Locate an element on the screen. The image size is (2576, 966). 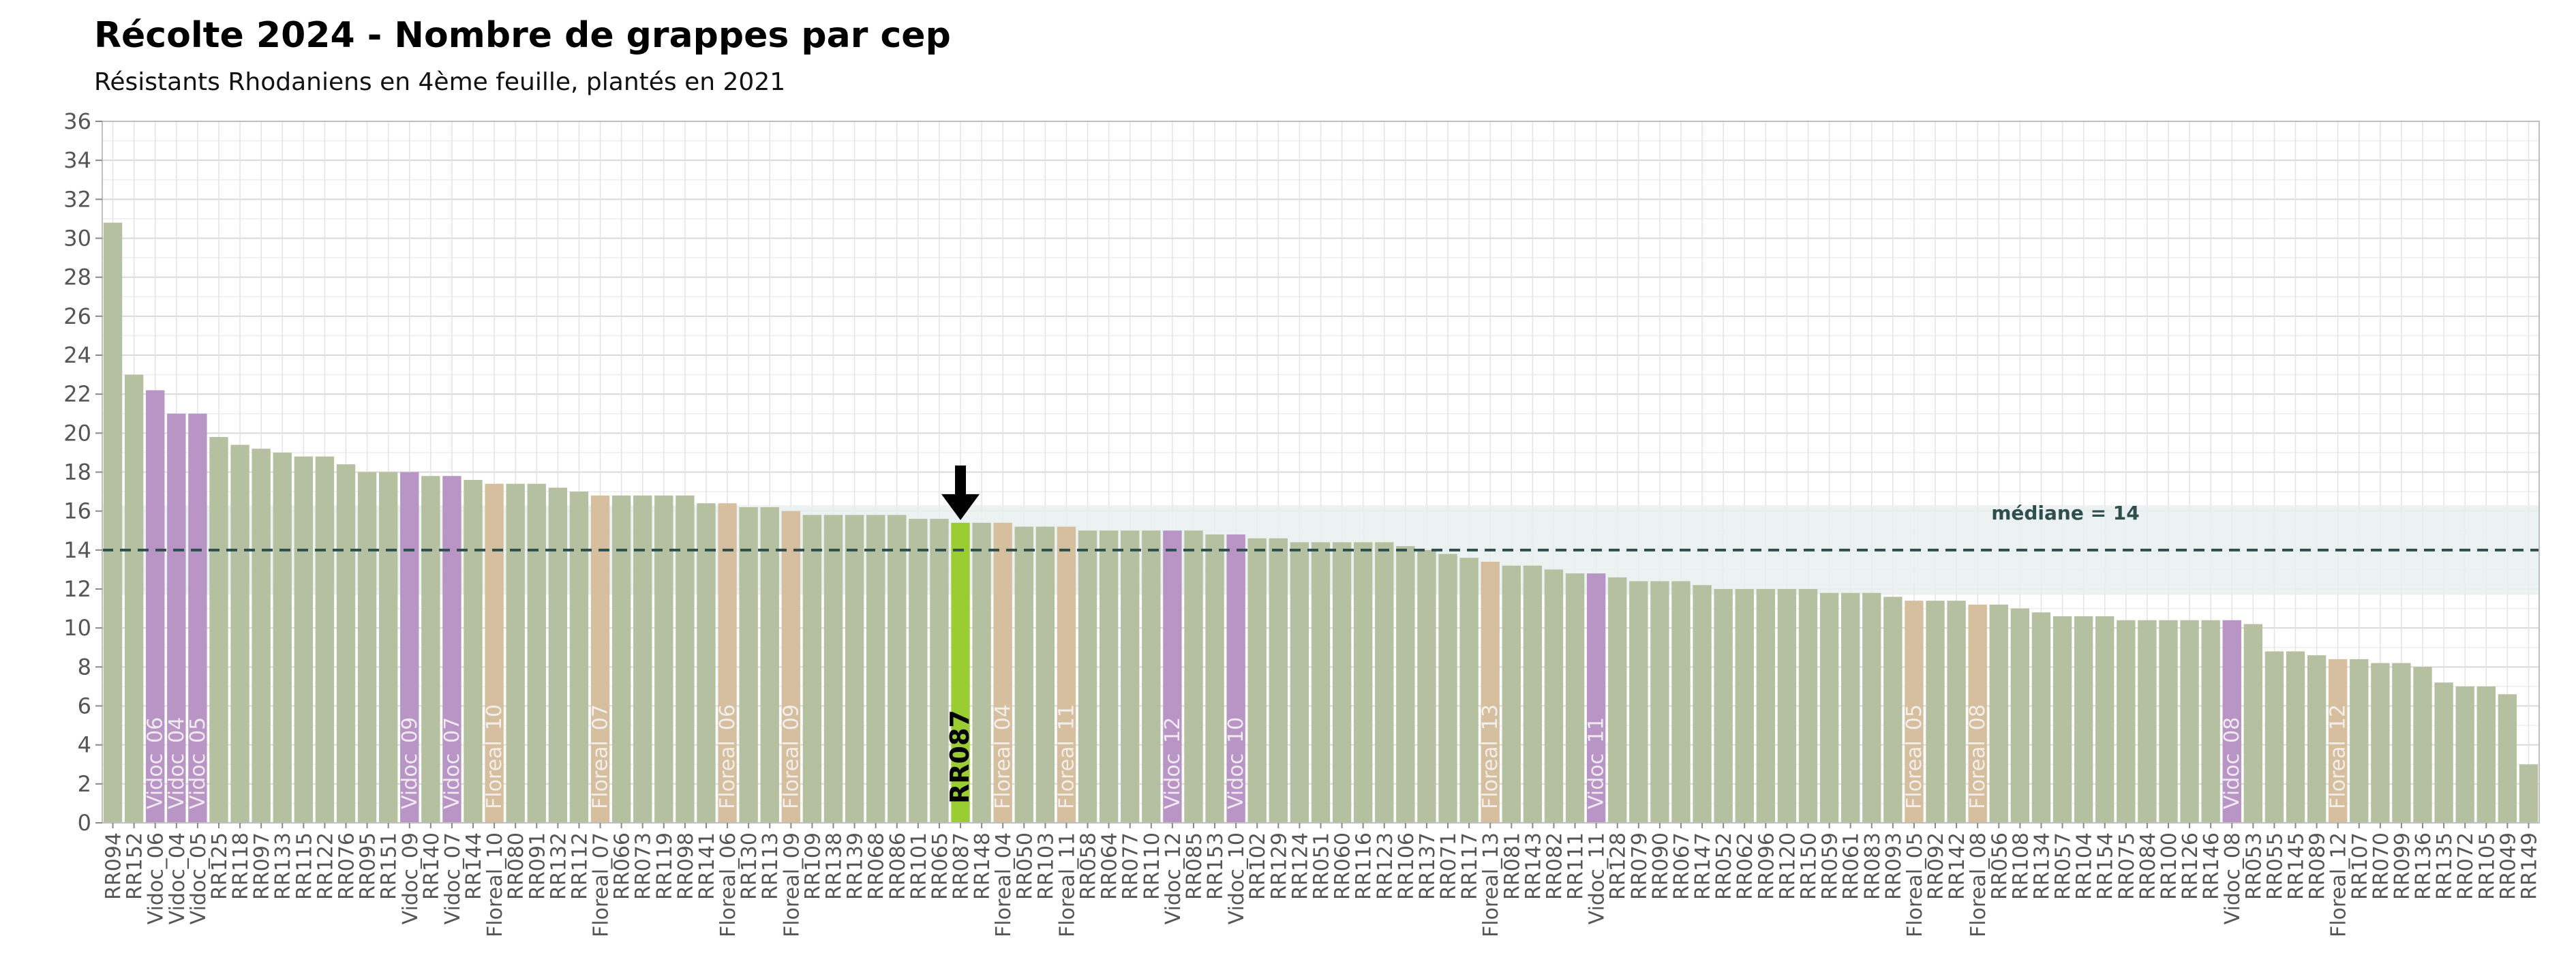
x-tick-label: RR128 is located at coordinates (1619, 866).